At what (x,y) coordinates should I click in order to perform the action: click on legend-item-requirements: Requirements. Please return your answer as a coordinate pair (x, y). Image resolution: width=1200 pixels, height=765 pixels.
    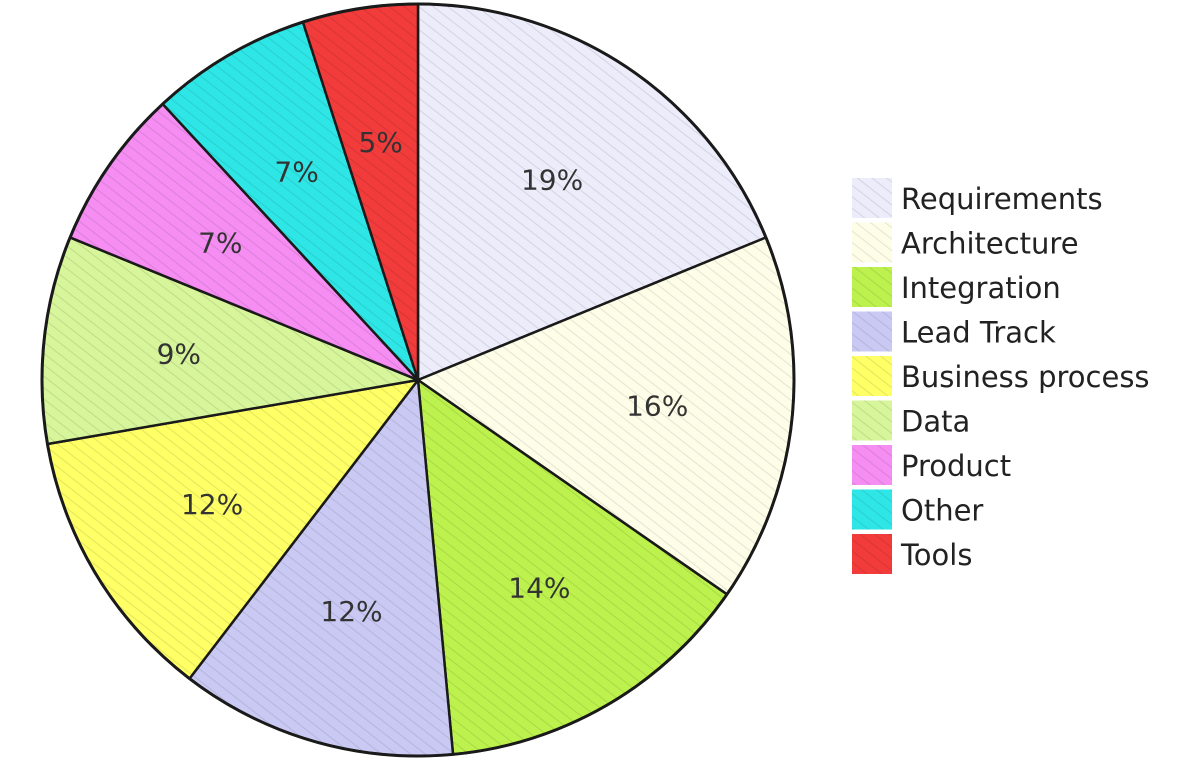
    Looking at the image, I should click on (977, 198).